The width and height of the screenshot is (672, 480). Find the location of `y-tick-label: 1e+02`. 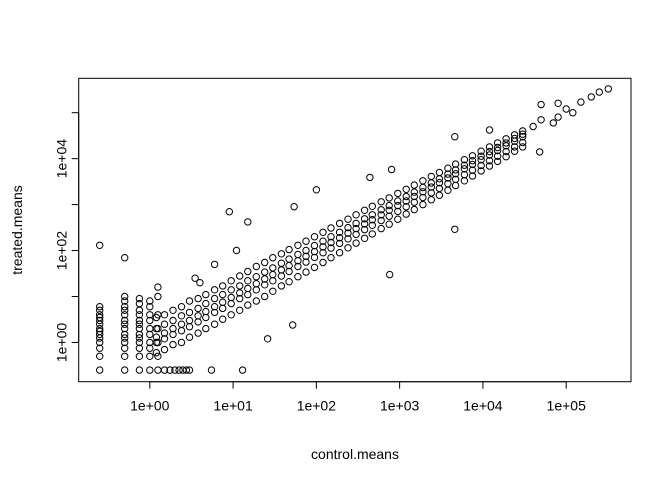

y-tick-label: 1e+02 is located at coordinates (62, 251).